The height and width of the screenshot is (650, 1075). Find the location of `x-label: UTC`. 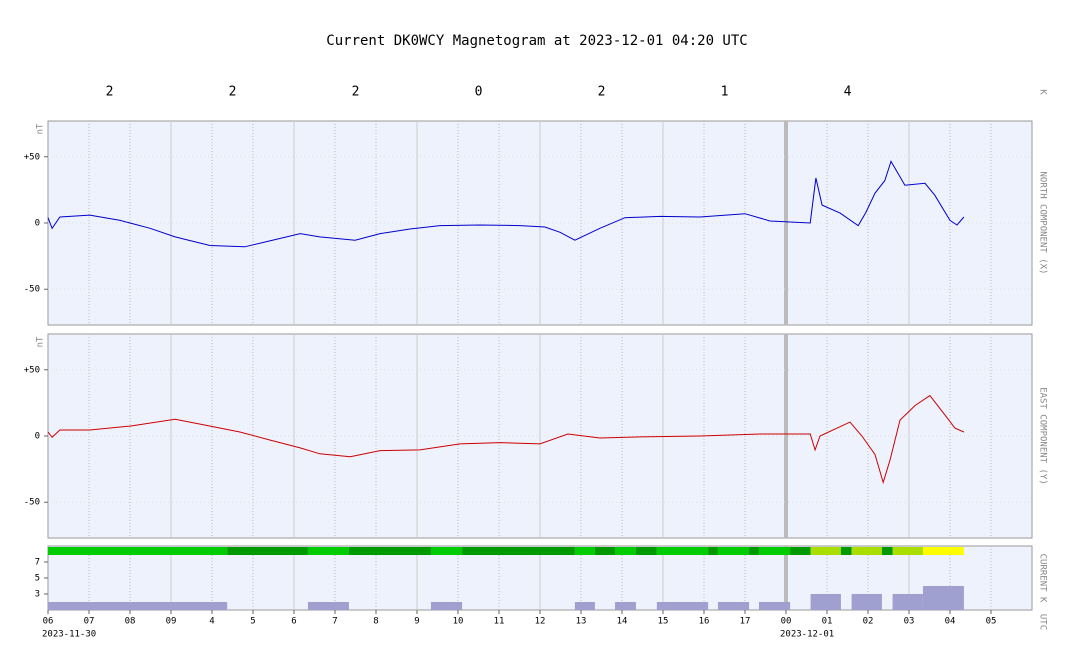

x-label: UTC is located at coordinates (1043, 622).